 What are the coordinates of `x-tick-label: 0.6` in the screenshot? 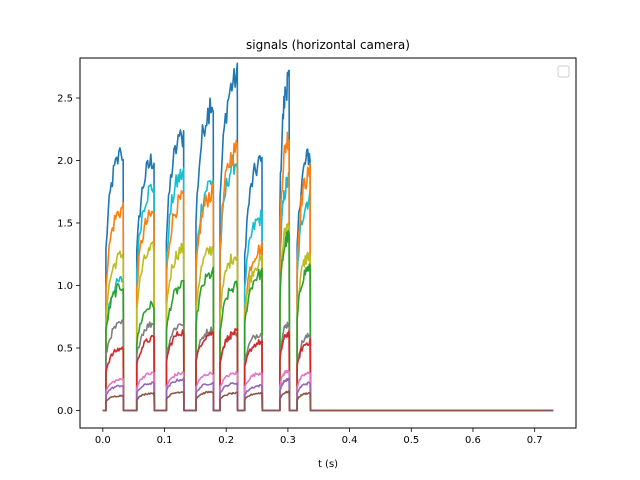 It's located at (473, 440).